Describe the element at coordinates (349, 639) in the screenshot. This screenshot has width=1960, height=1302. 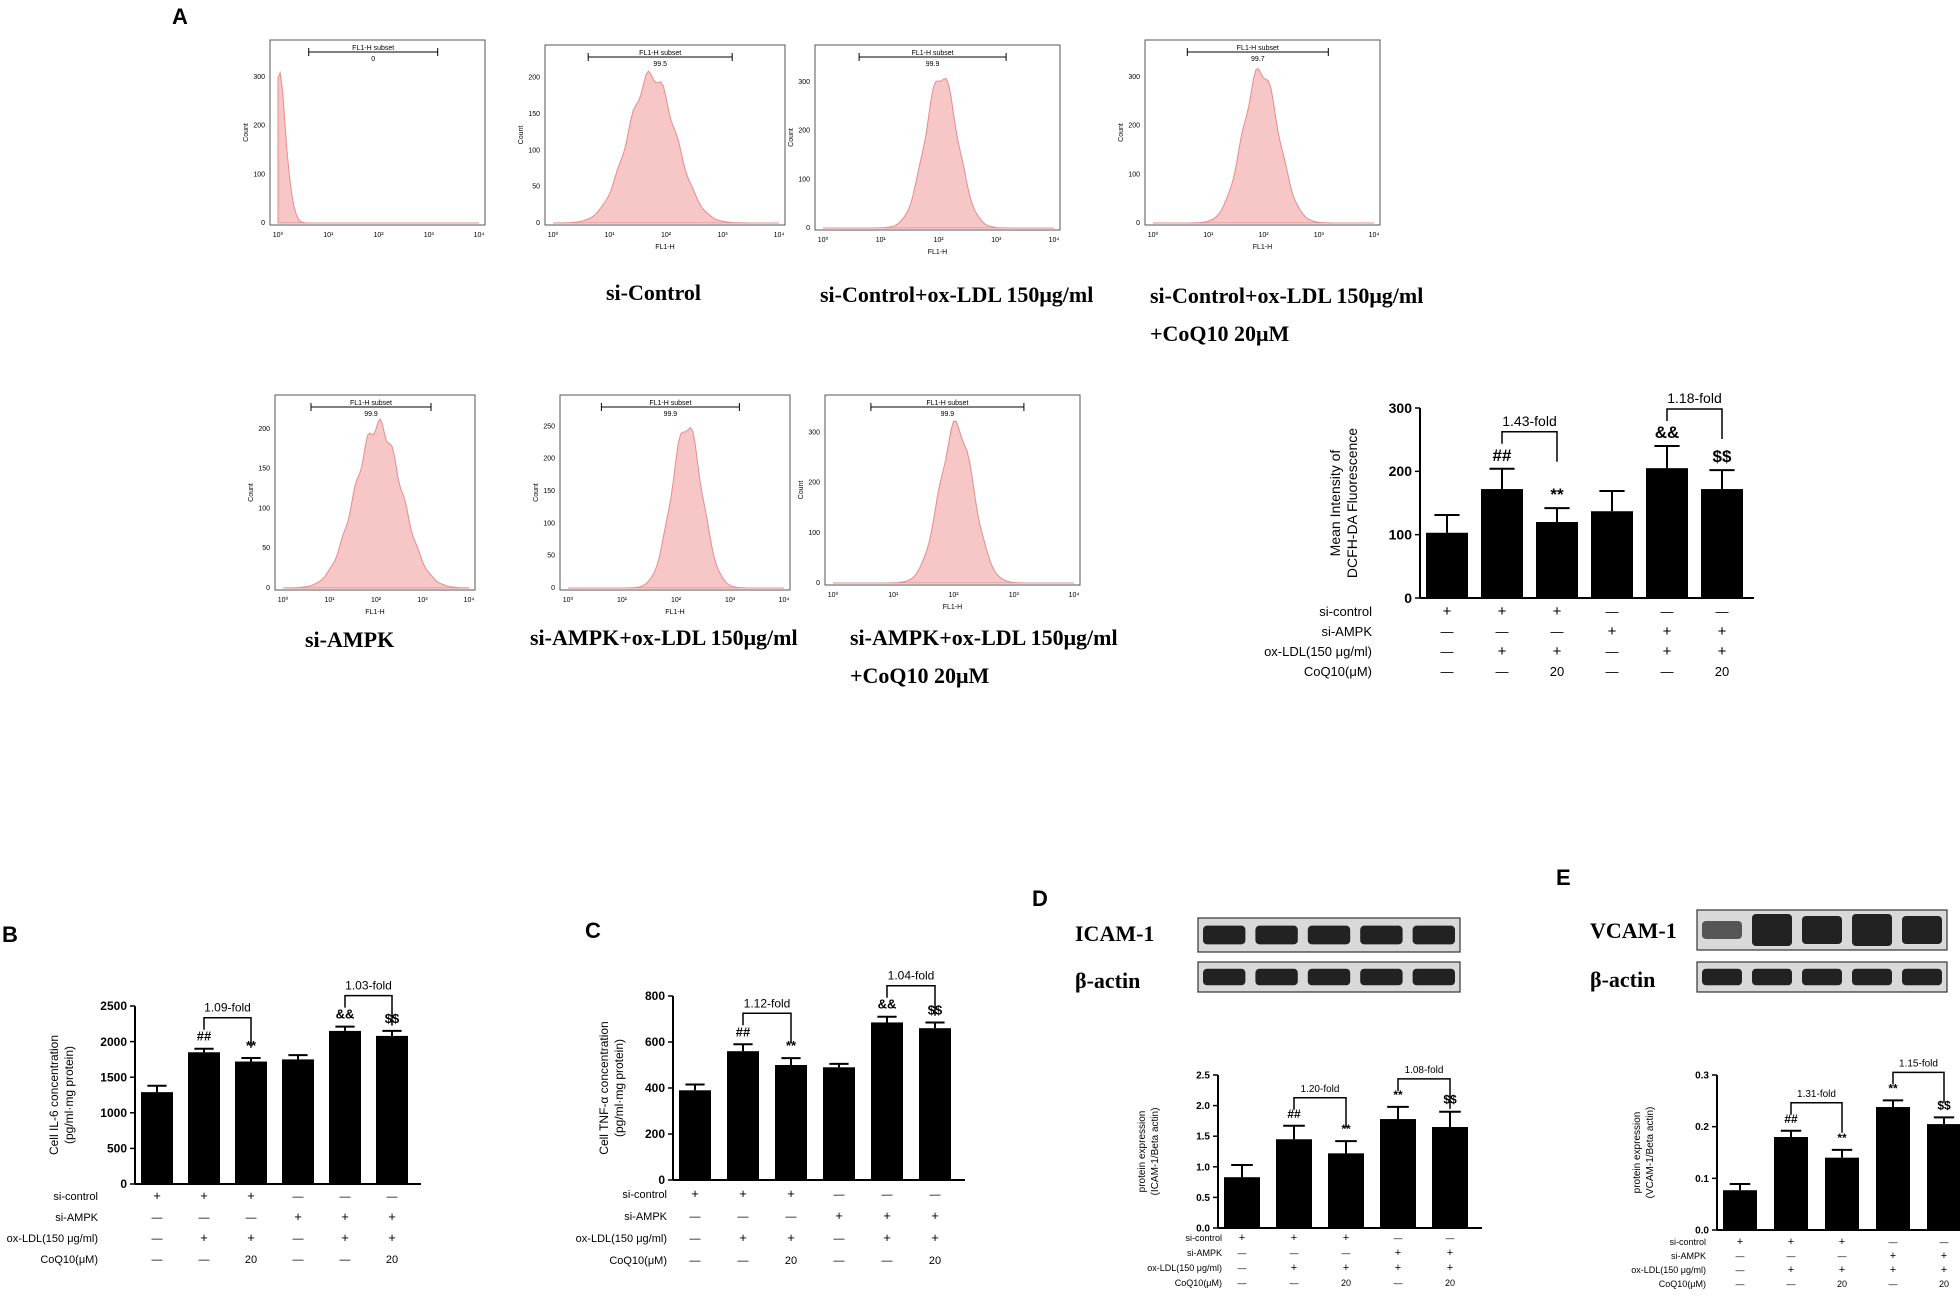
I see `histogram-caption: si-AMPK` at that location.